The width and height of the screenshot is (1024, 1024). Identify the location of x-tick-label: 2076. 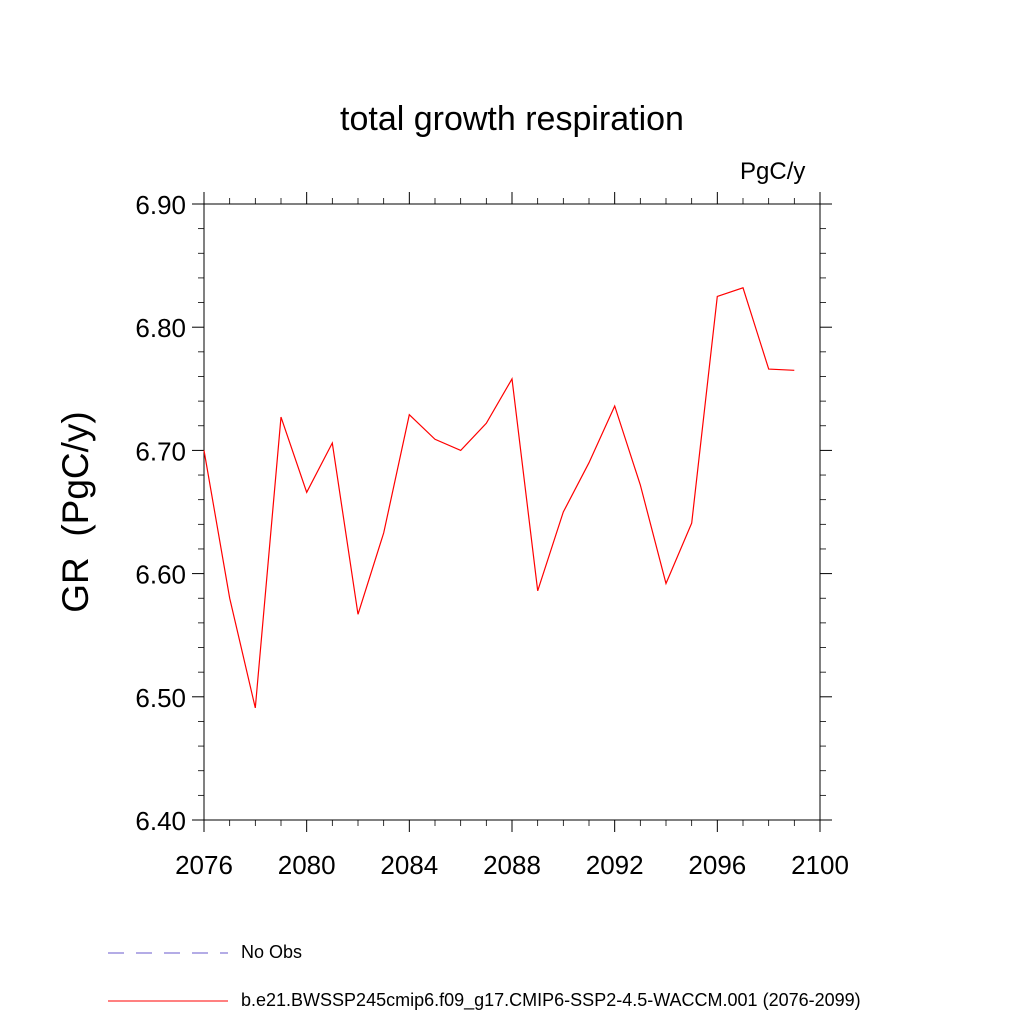
(204, 865).